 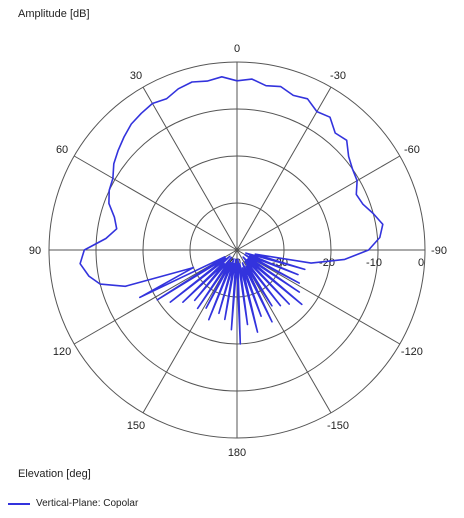 What do you see at coordinates (54, 14) in the screenshot?
I see `chart-title: Amplitude [dB]` at bounding box center [54, 14].